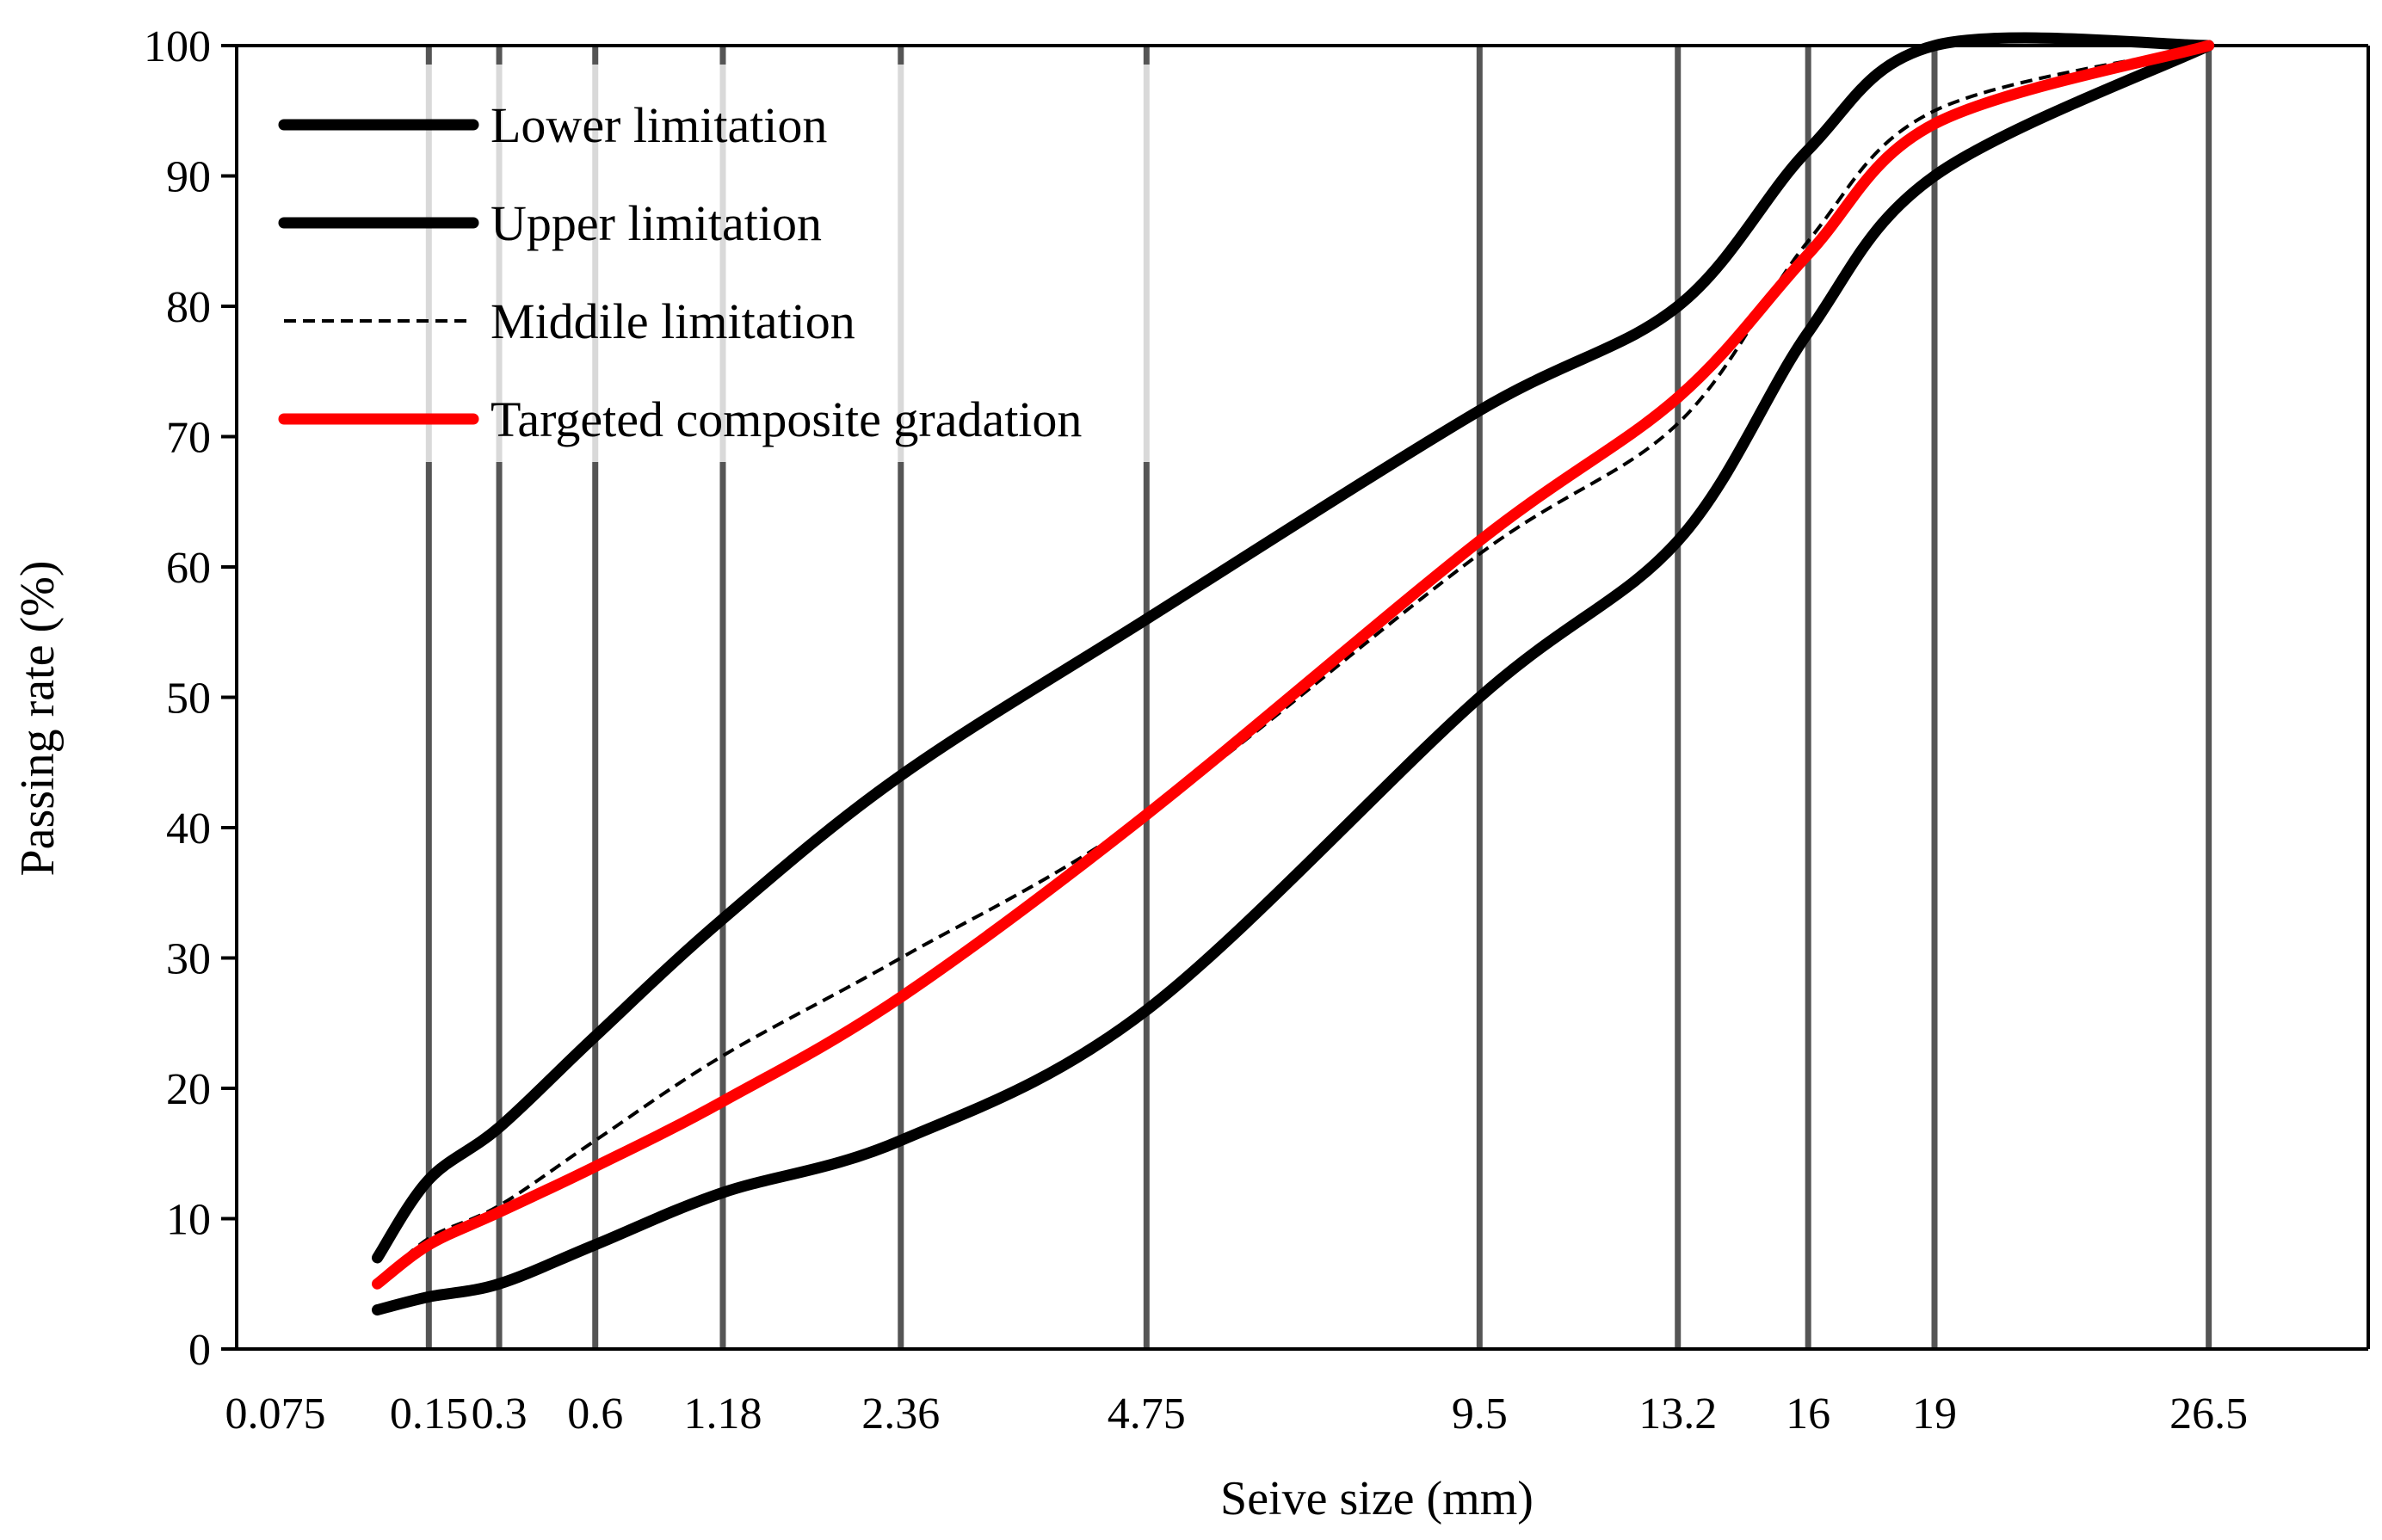 Image resolution: width=2382 pixels, height=1540 pixels. Describe the element at coordinates (188, 439) in the screenshot. I see `y-tick-label-70: 70` at that location.